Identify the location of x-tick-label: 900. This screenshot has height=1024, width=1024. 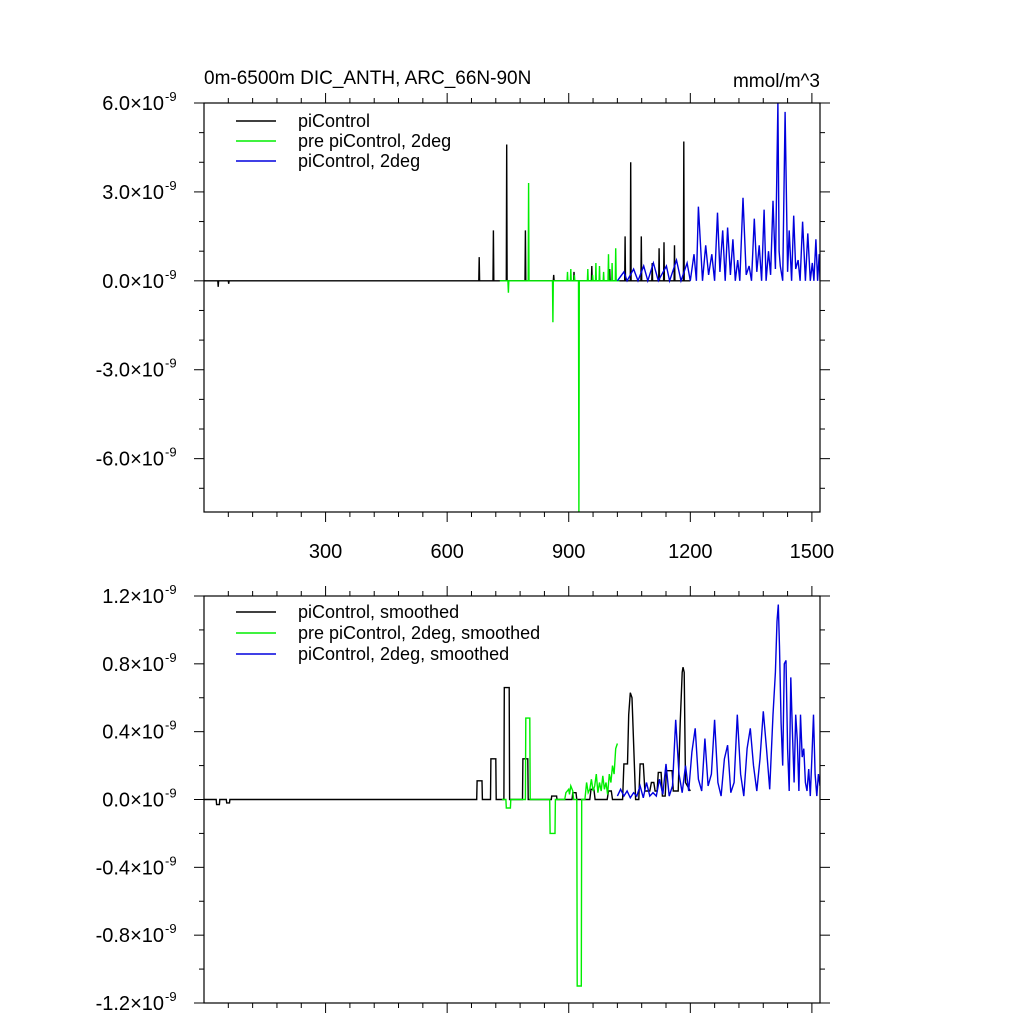
(568, 552).